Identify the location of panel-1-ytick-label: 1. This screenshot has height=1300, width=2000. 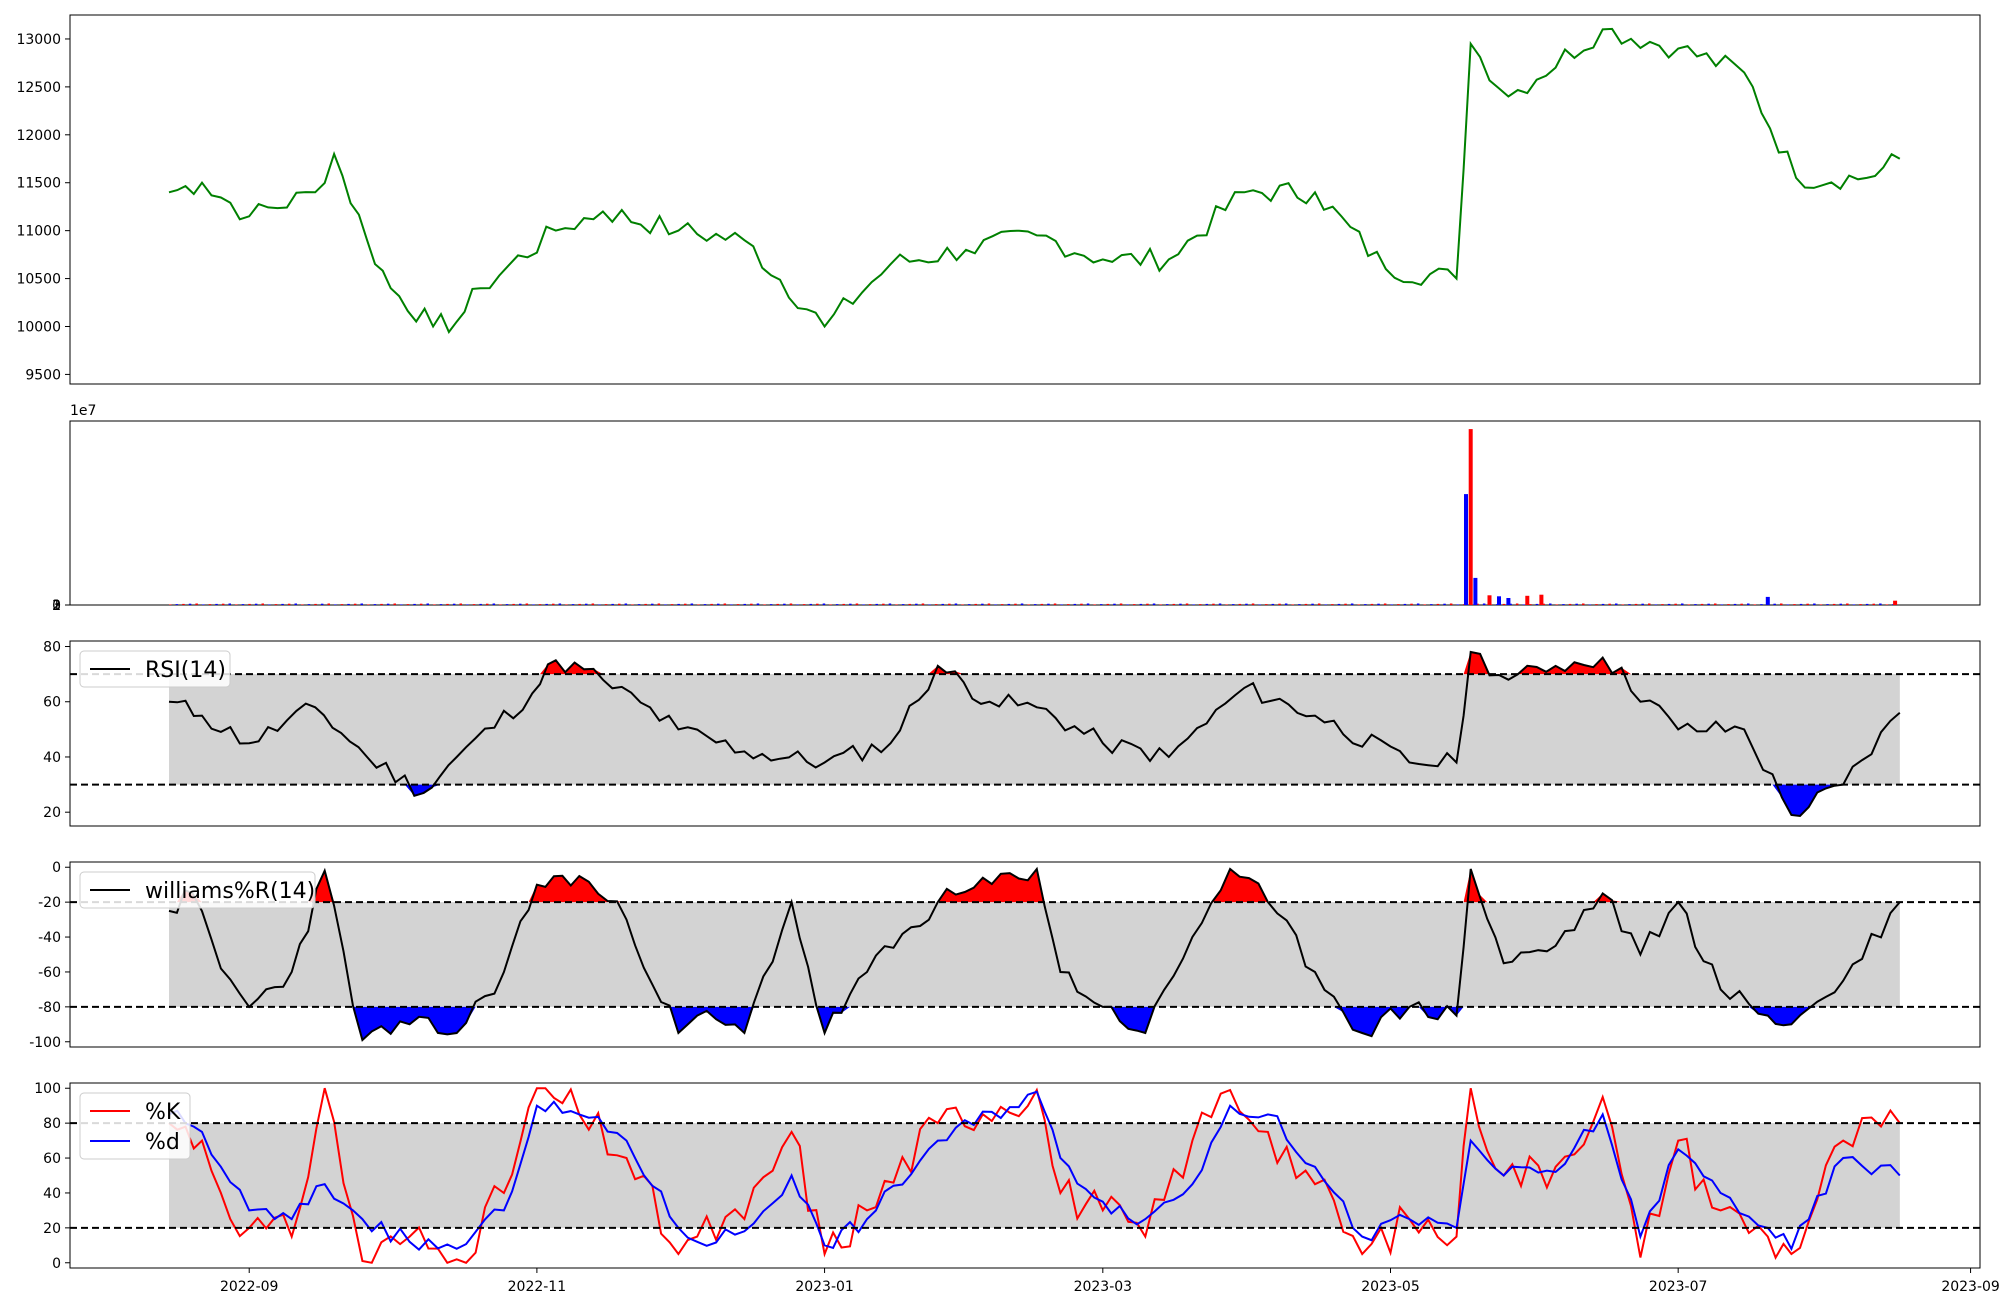
(56, 606).